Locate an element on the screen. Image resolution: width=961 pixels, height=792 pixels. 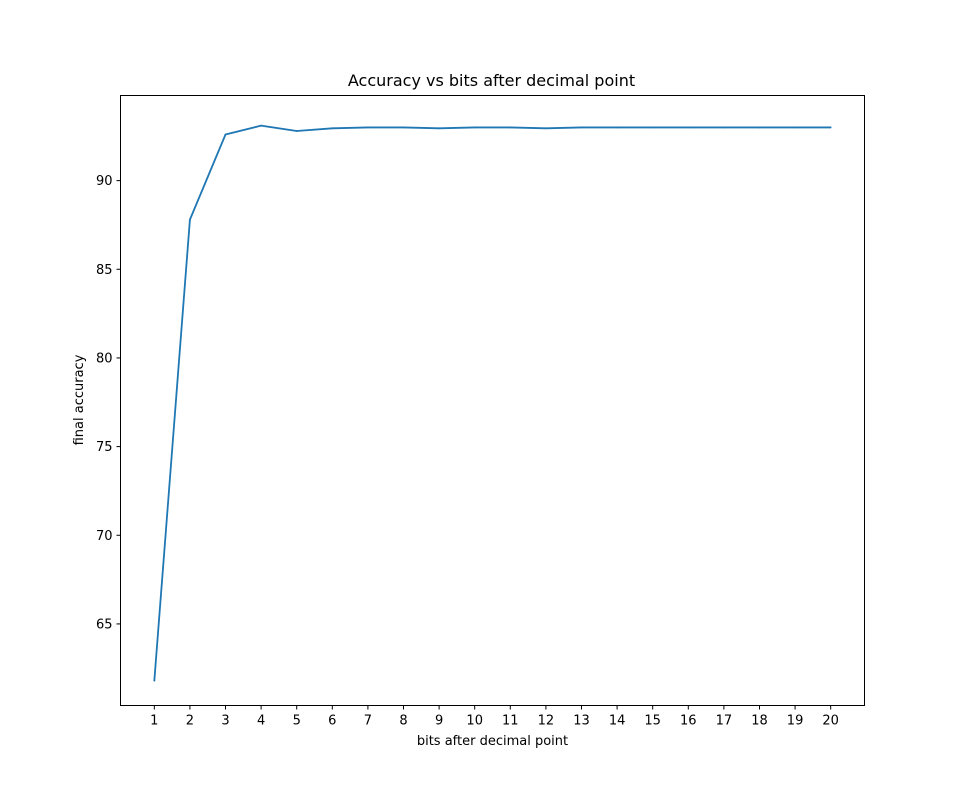
y-tick-label: 65 is located at coordinates (104, 624).